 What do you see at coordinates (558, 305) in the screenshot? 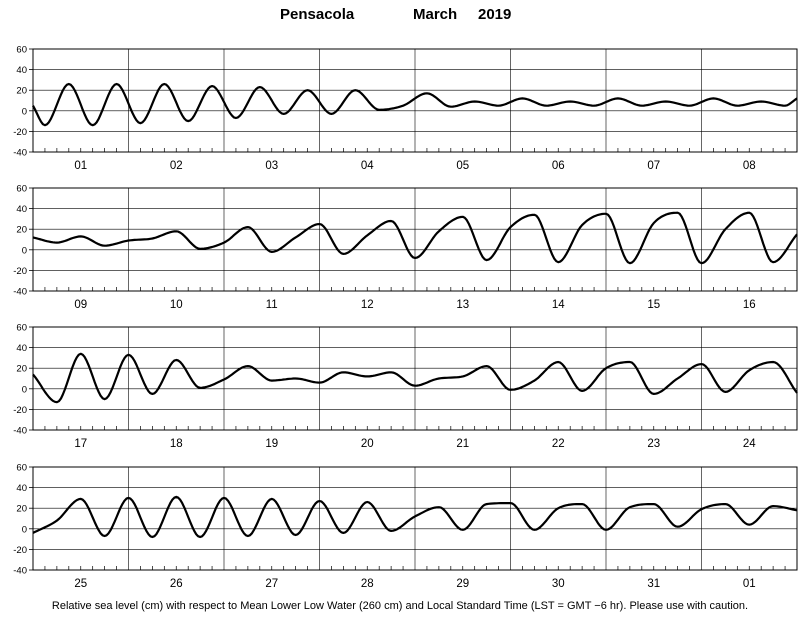
I see `day-label: 14` at bounding box center [558, 305].